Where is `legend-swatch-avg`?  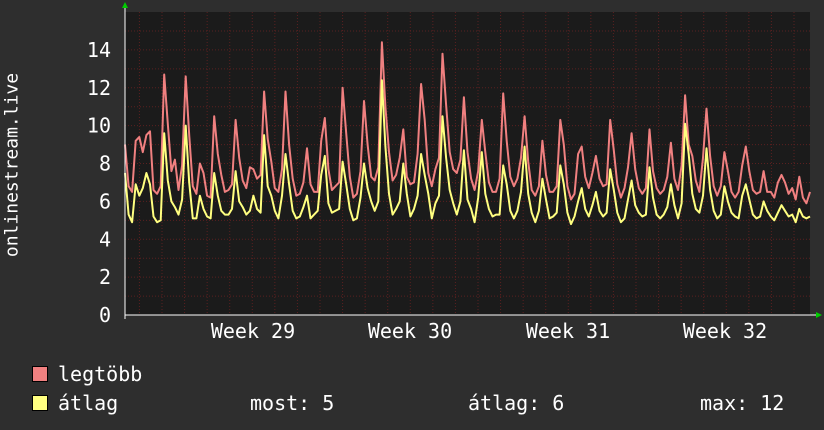
legend-swatch-avg is located at coordinates (40, 403).